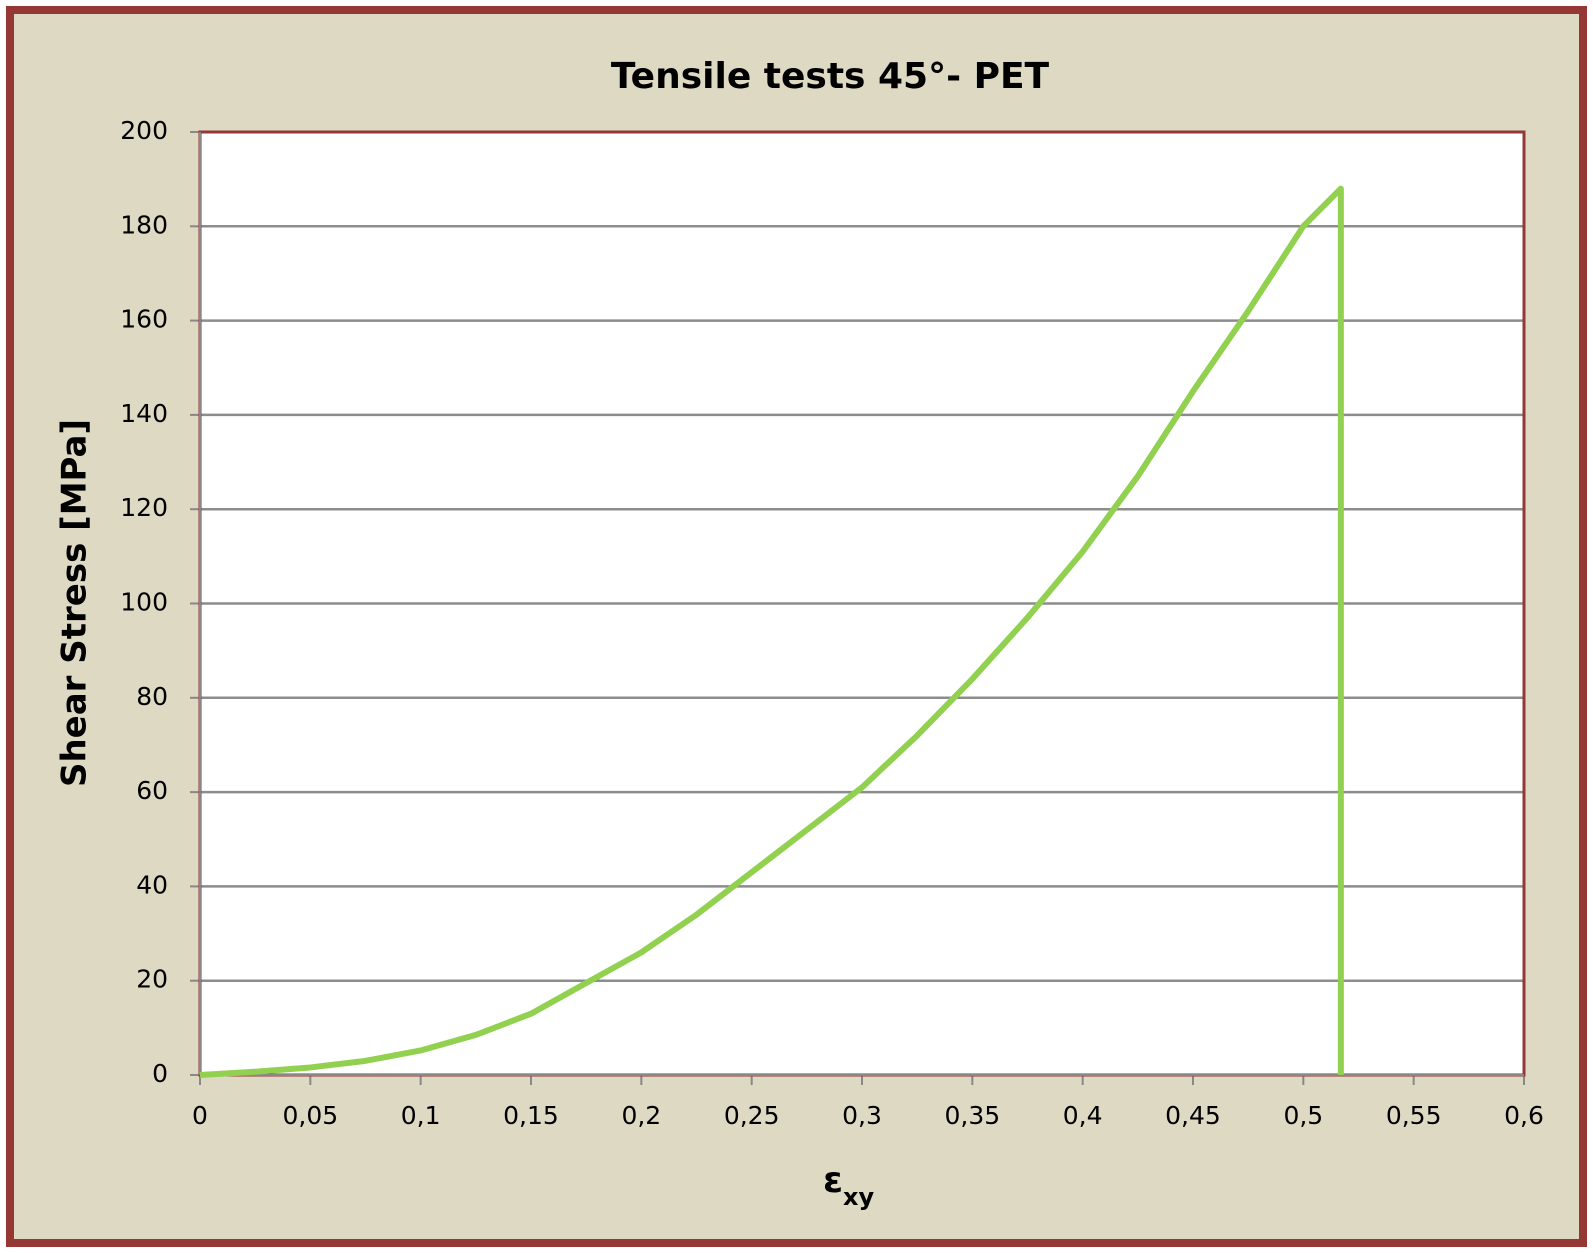 The width and height of the screenshot is (1593, 1253). Describe the element at coordinates (144, 130) in the screenshot. I see `y-tick-label: 200` at that location.